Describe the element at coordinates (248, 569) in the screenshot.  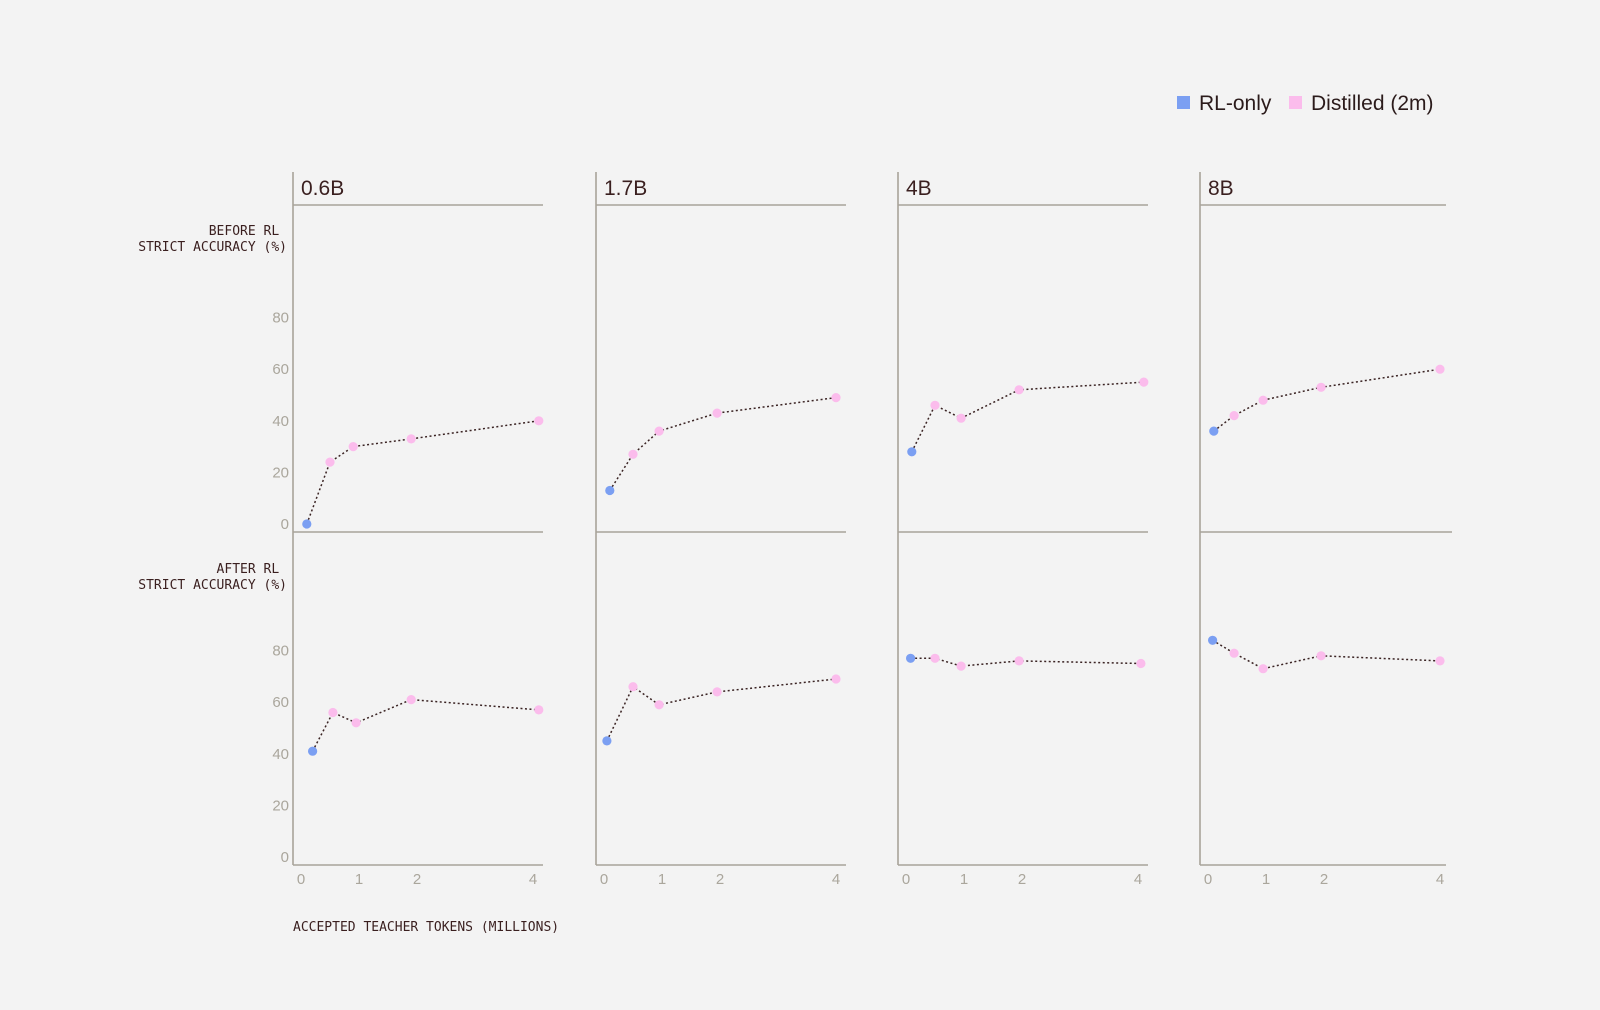
I see `row-label-after-line1: AFTER RL` at that location.